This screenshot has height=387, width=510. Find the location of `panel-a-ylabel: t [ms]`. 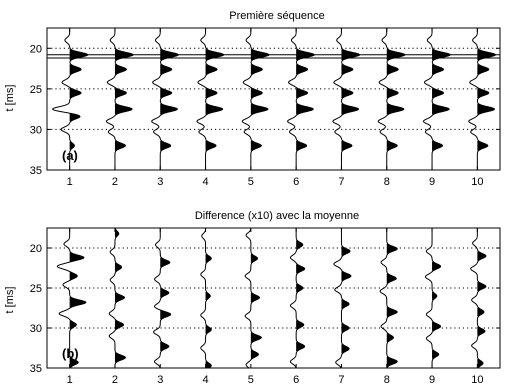

panel-a-ylabel: t [ms] is located at coordinates (10, 98).